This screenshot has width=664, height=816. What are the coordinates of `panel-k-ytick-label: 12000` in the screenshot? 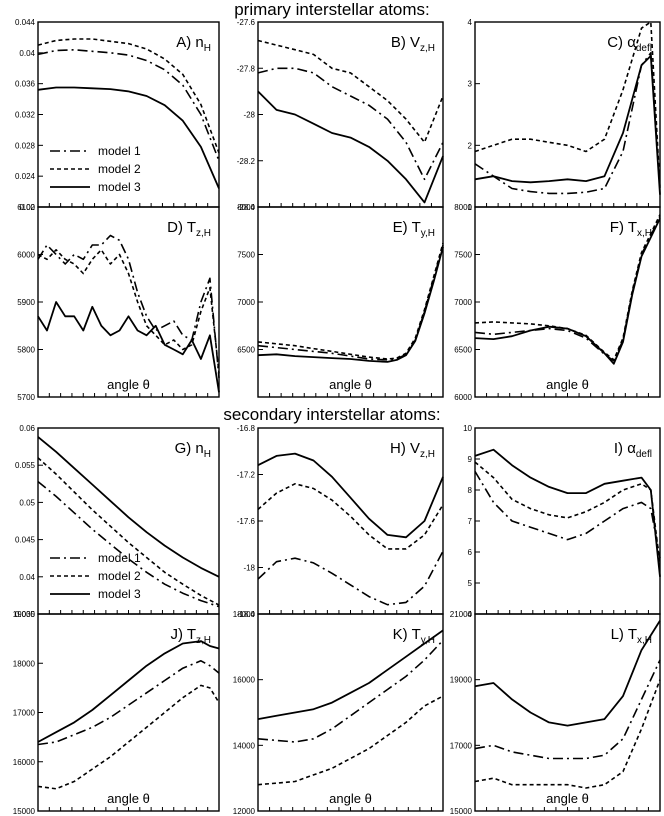 It's located at (244, 811).